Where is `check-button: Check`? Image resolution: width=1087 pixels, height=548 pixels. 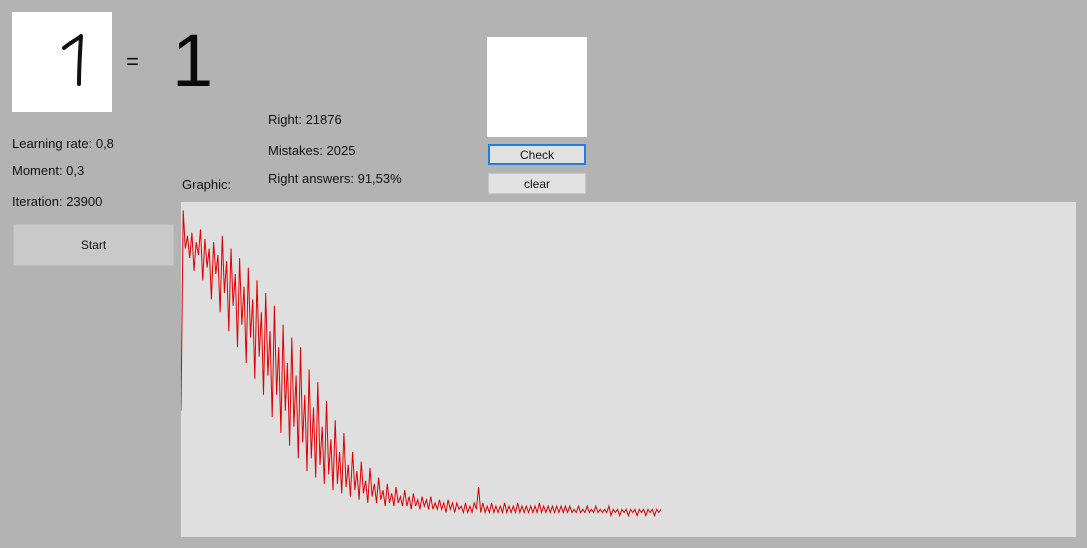
check-button: Check is located at coordinates (537, 154).